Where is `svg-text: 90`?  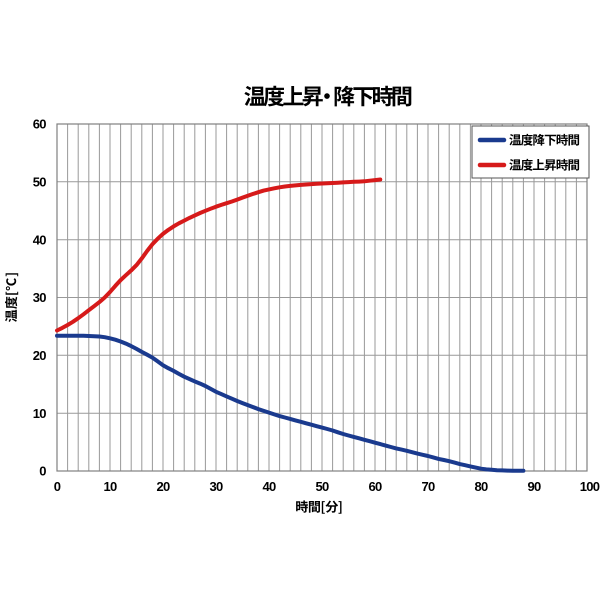
svg-text: 90 is located at coordinates (534, 486).